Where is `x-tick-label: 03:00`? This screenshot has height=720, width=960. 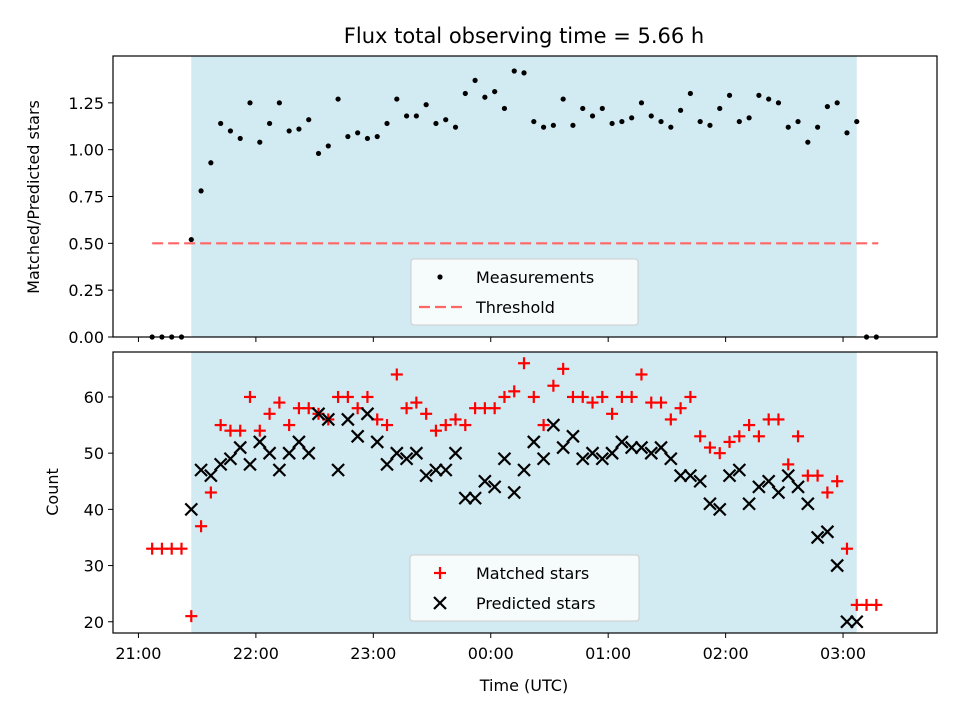 x-tick-label: 03:00 is located at coordinates (843, 653).